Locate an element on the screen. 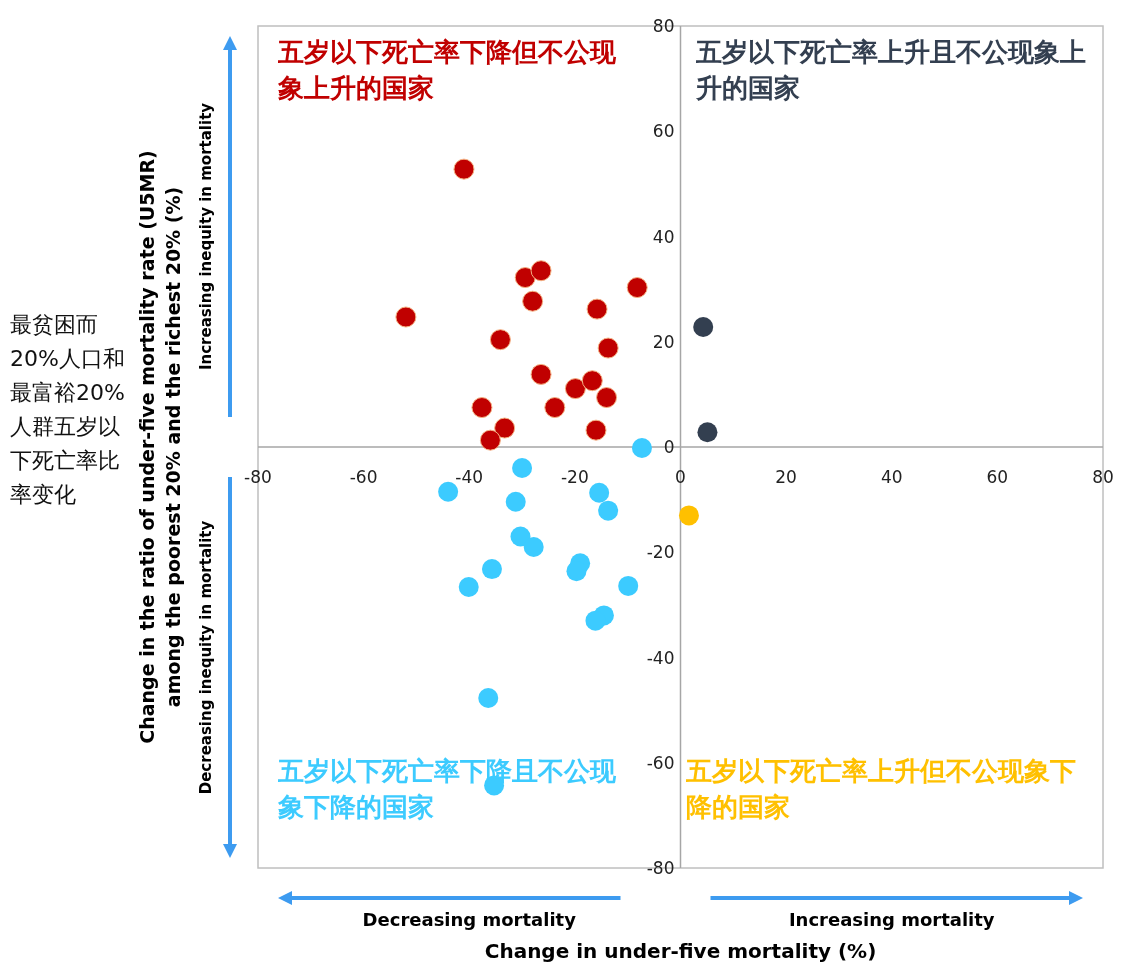 The width and height of the screenshot is (1121, 974). y-tick-label: -20 is located at coordinates (660, 552).